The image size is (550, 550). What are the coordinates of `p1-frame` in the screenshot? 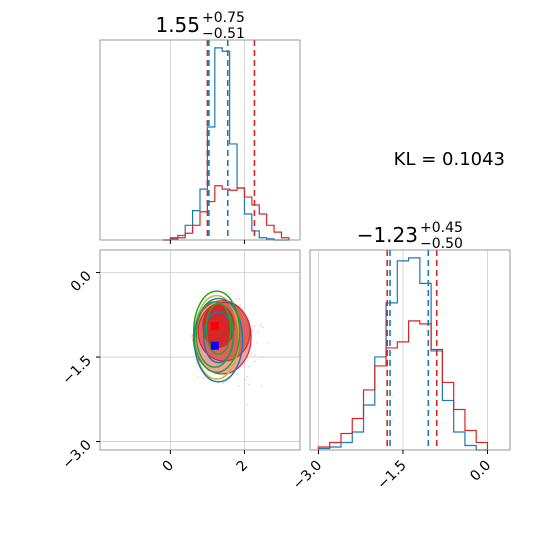 It's located at (200, 140).